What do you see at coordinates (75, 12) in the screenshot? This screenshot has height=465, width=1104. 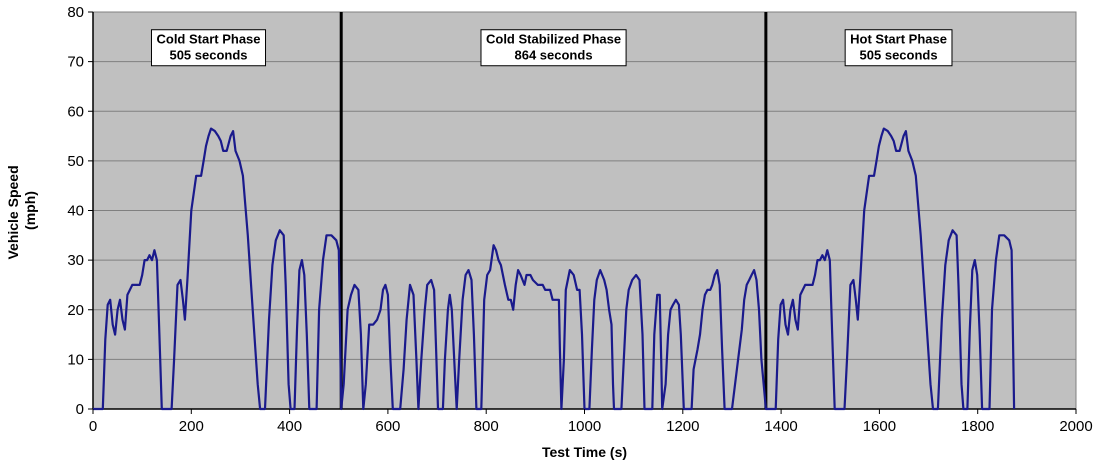 I see `y-tick-label: 80` at bounding box center [75, 12].